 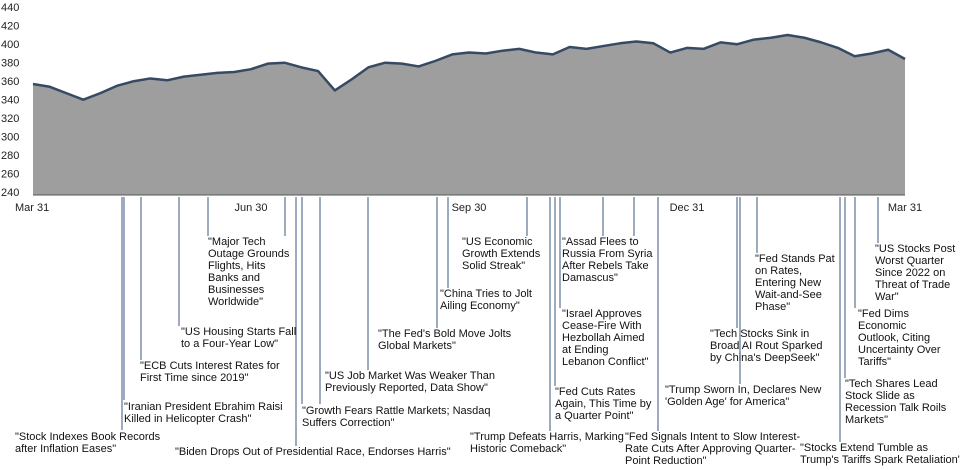 I want to click on annotation-text: a Quarter Point", so click(x=594, y=416).